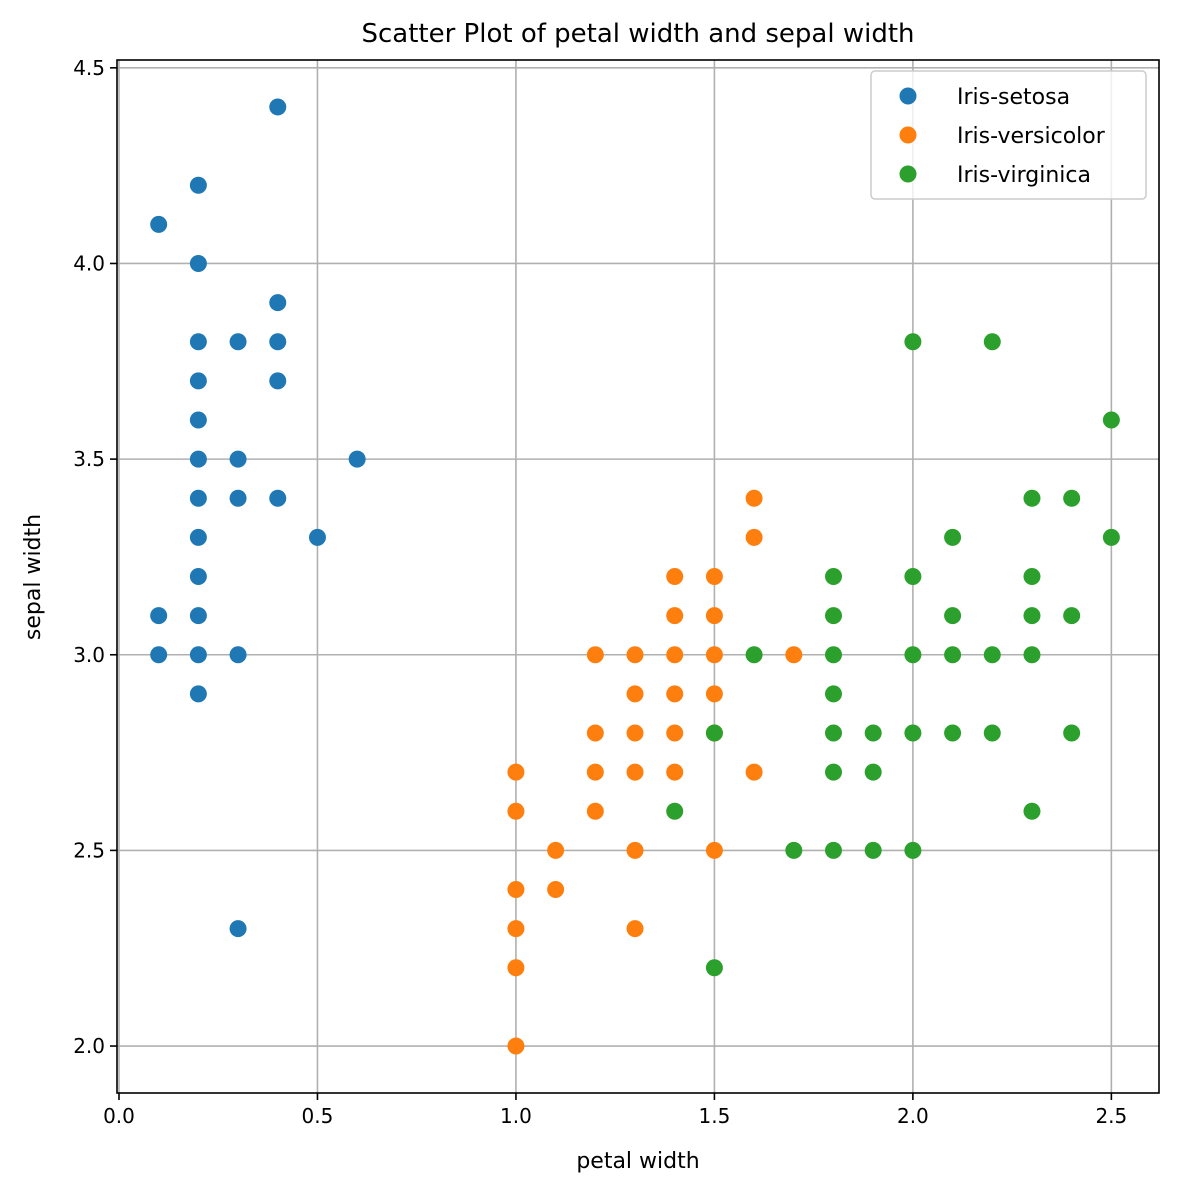 The image size is (1177, 1194). I want to click on y-tick-label: 4.5, so click(89, 68).